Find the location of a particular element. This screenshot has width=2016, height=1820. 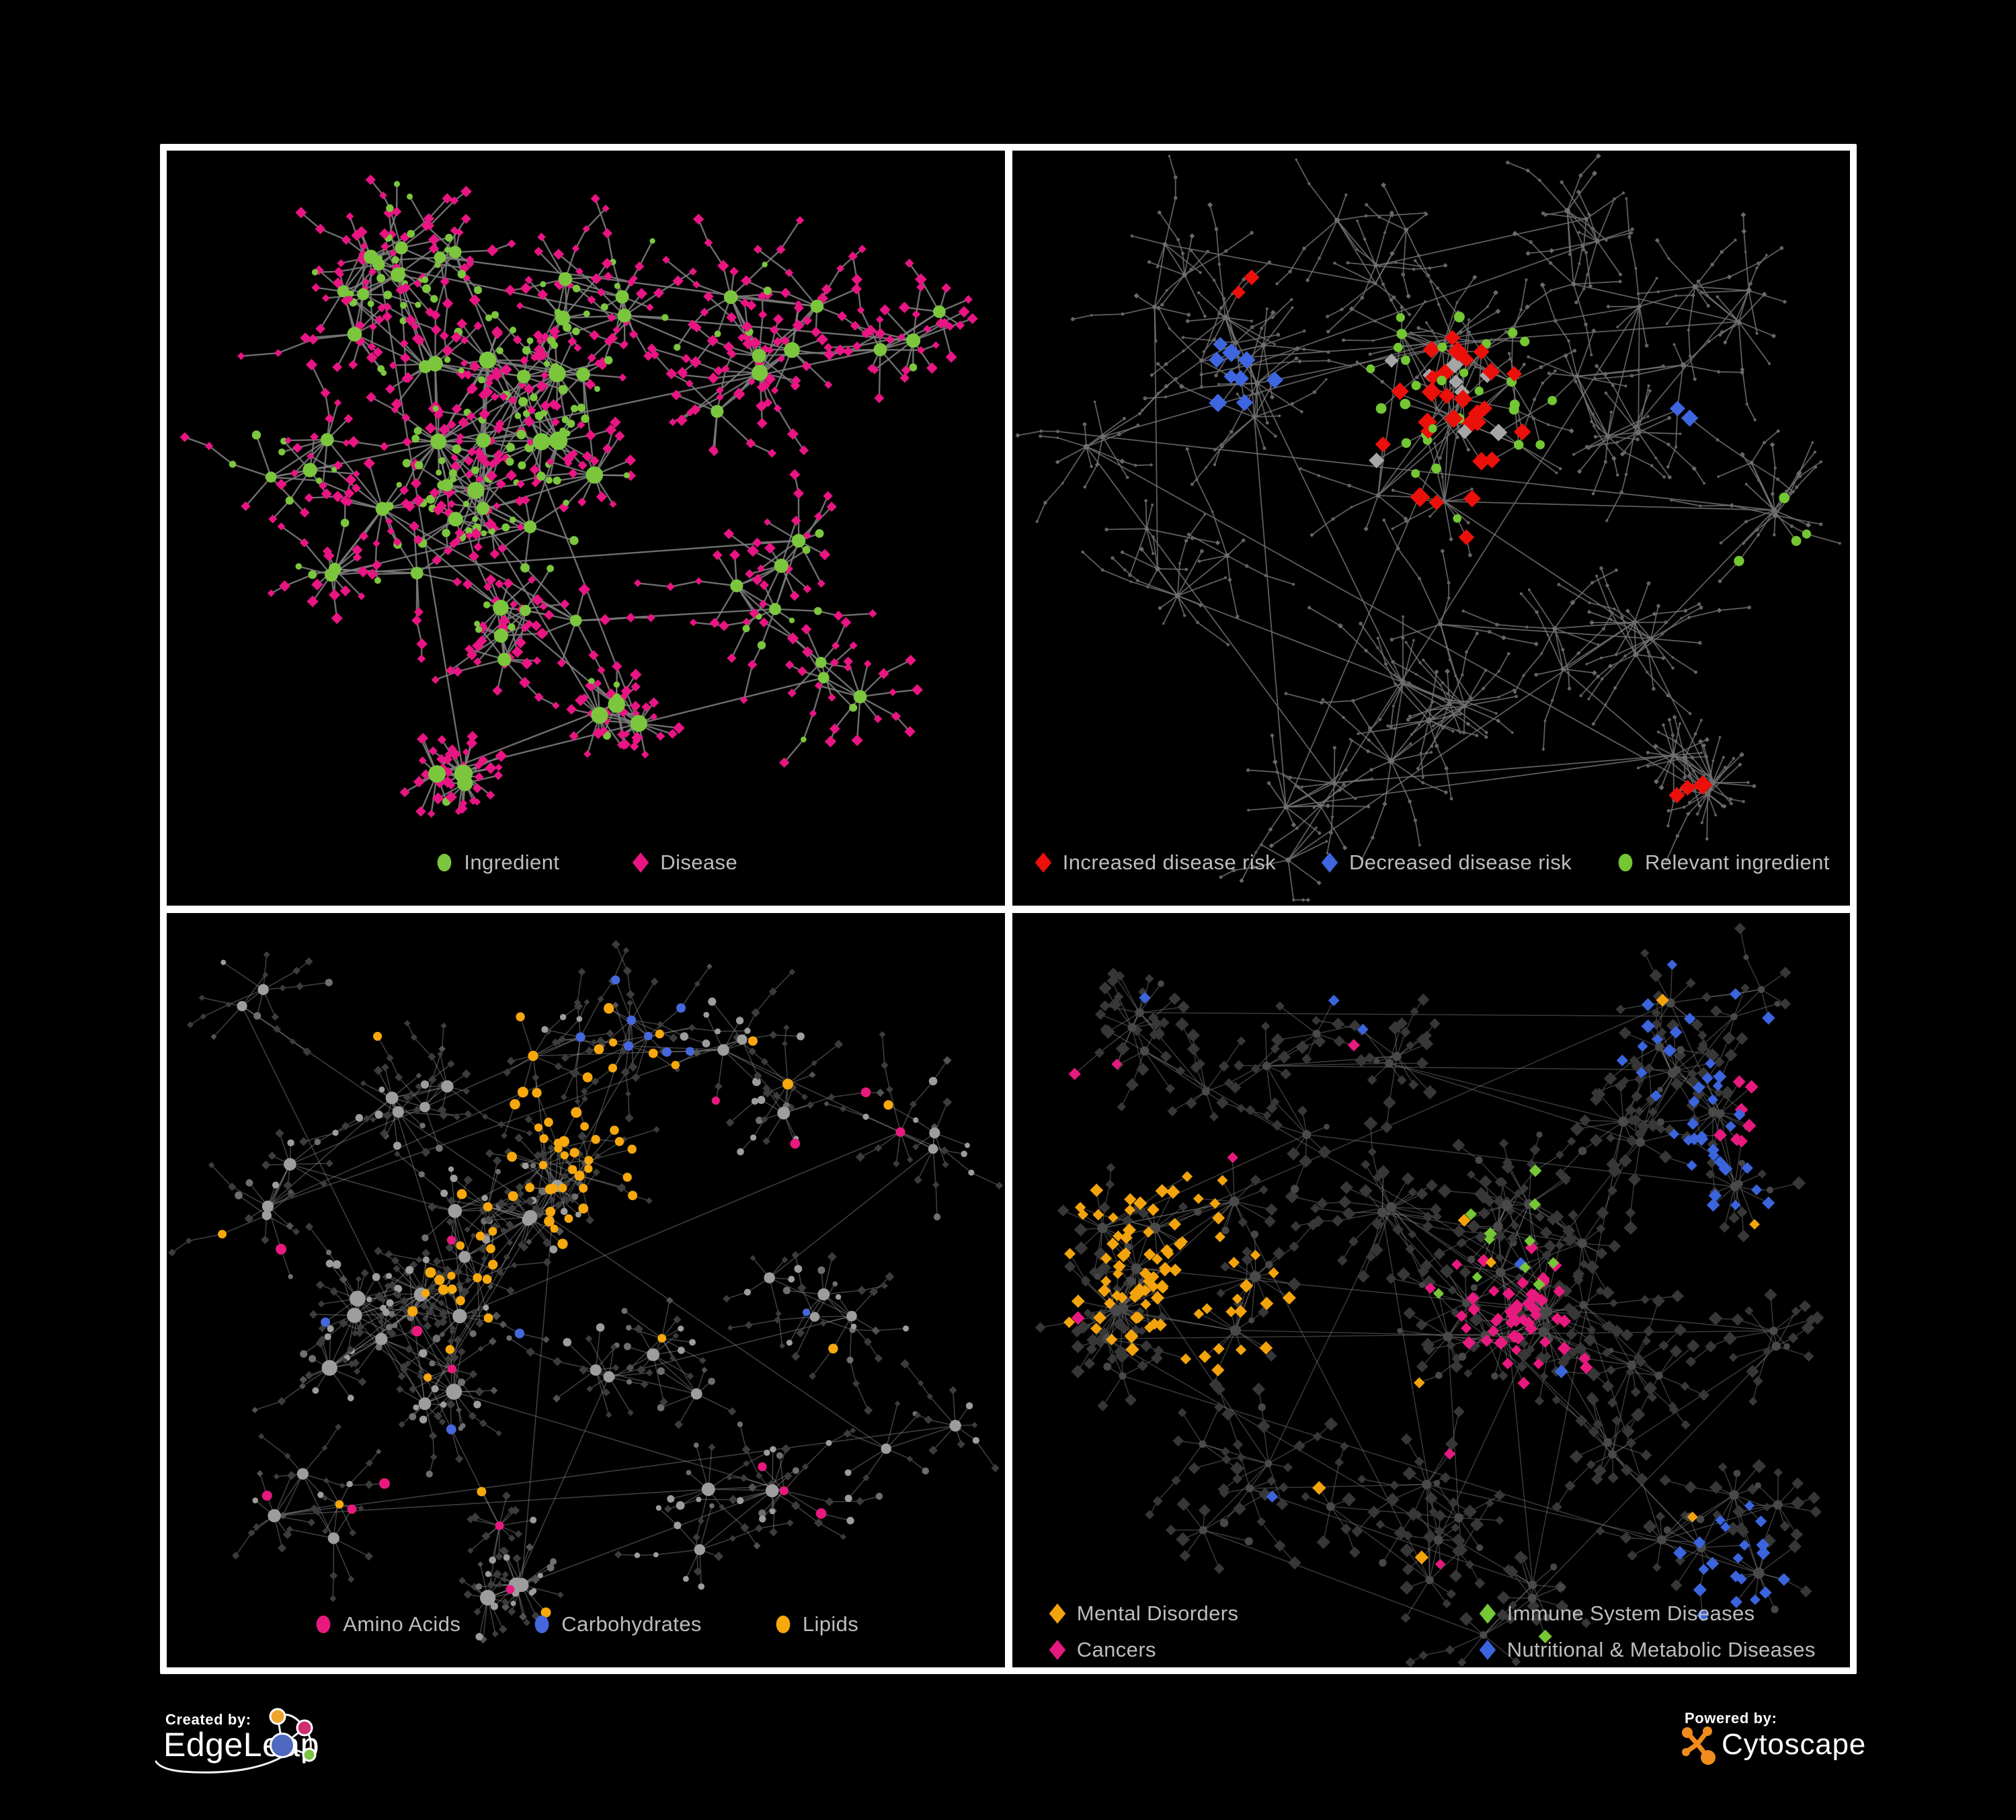

legend-label: Ingredient is located at coordinates (512, 862).